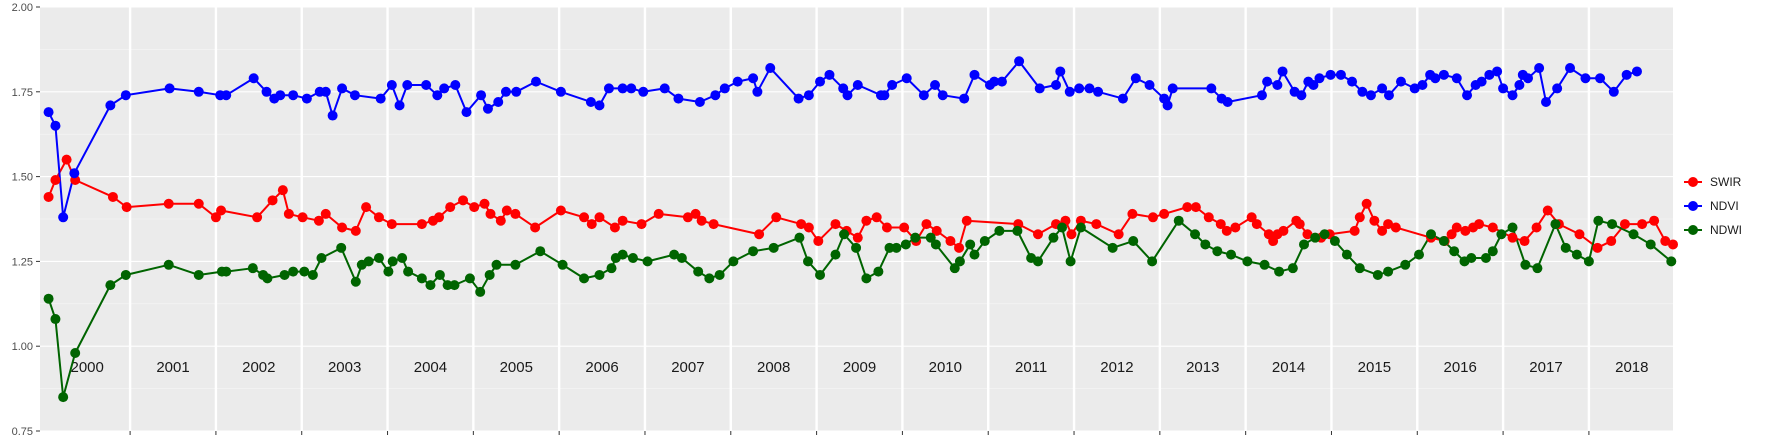 Image resolution: width=1773 pixels, height=442 pixels. I want to click on year-label: 2014, so click(1288, 367).